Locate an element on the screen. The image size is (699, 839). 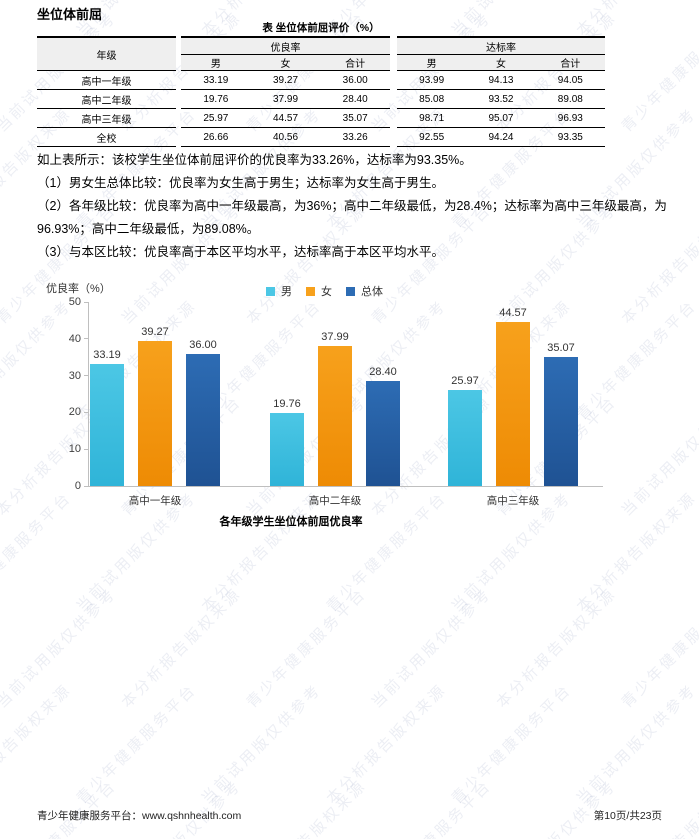
table-row-values: 98.71 95.07 96.93 is located at coordinates (501, 118).